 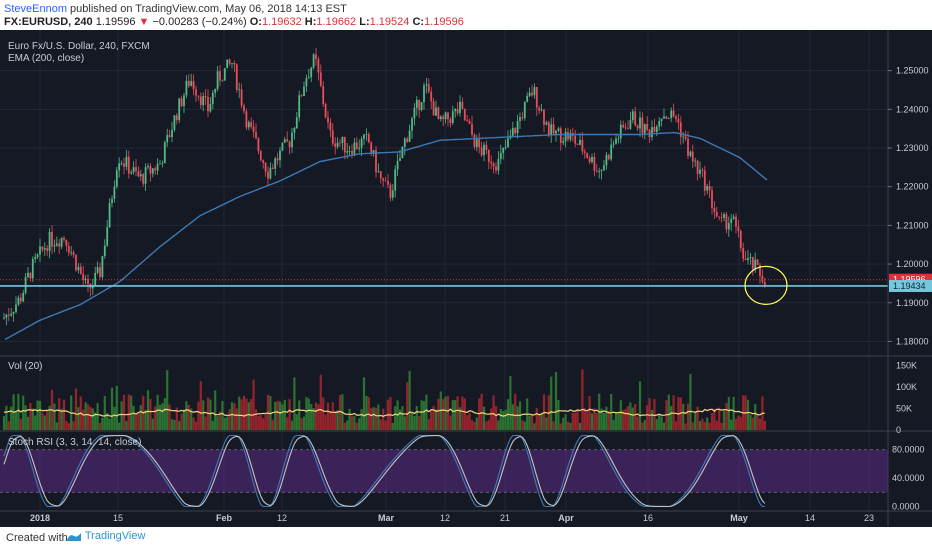 I want to click on tradingview-brand: TradingView, so click(x=105, y=536).